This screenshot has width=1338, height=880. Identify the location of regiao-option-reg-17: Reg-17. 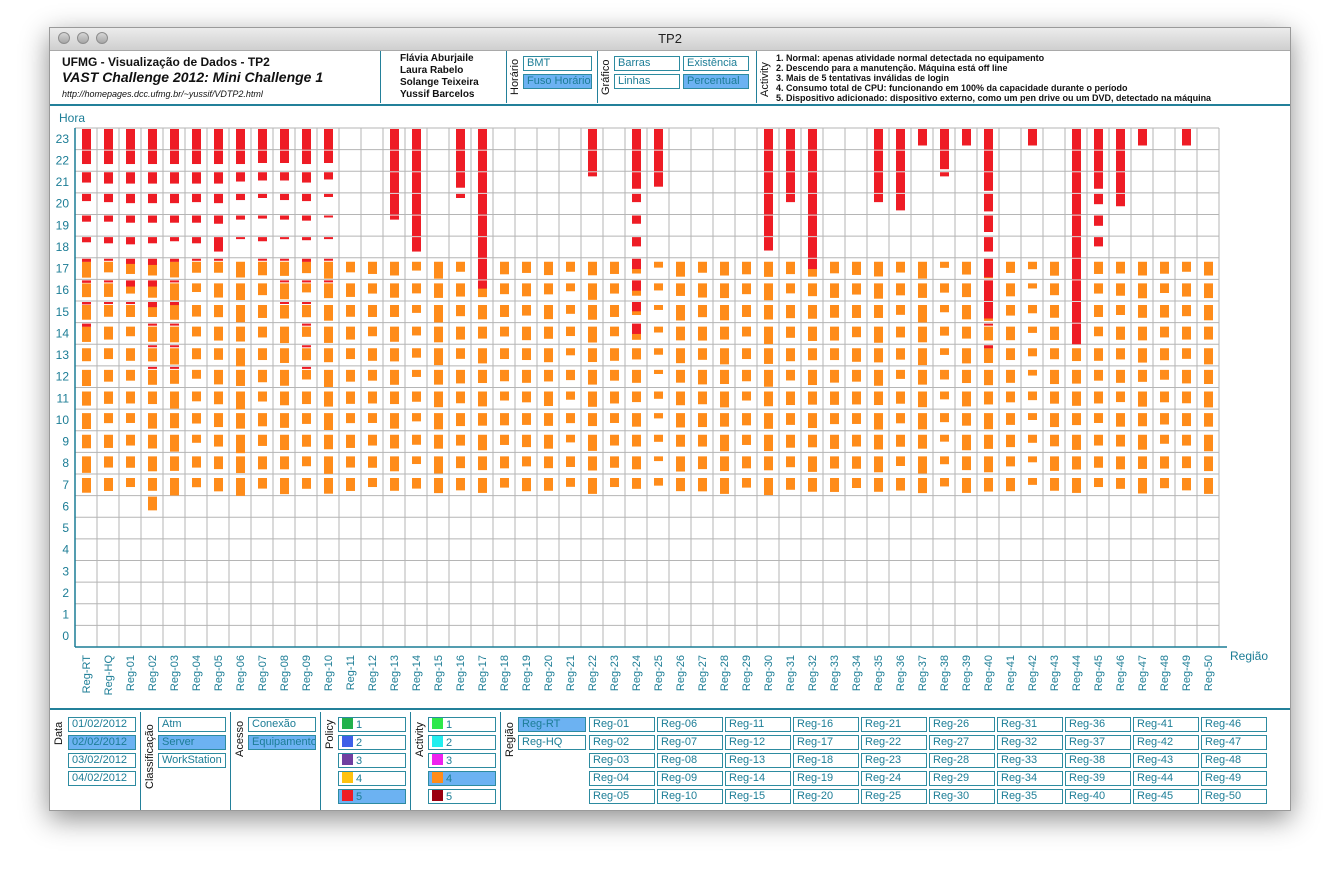
(826, 742).